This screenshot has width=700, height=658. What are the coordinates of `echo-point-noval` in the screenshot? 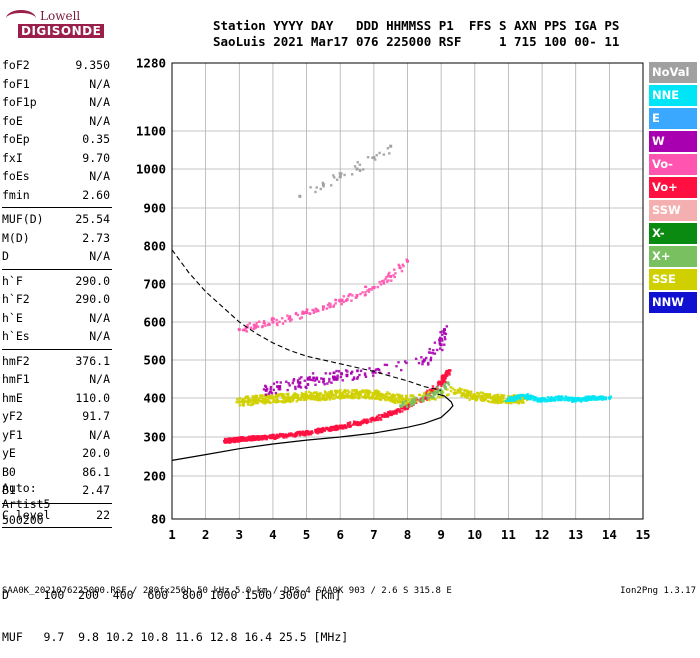 It's located at (384, 154).